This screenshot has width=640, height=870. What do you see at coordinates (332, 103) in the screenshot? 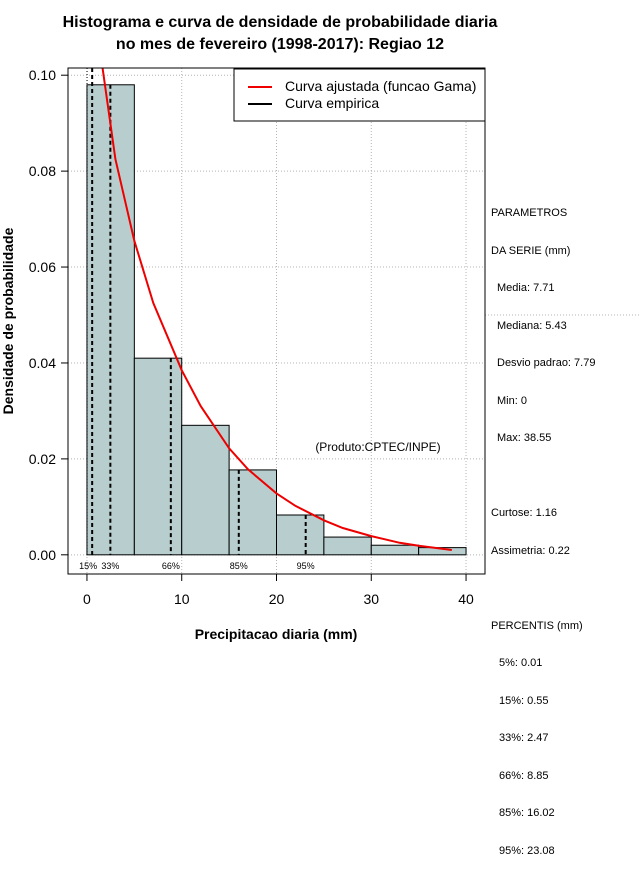
I see `legend-empirical-label: Curva empirica` at bounding box center [332, 103].